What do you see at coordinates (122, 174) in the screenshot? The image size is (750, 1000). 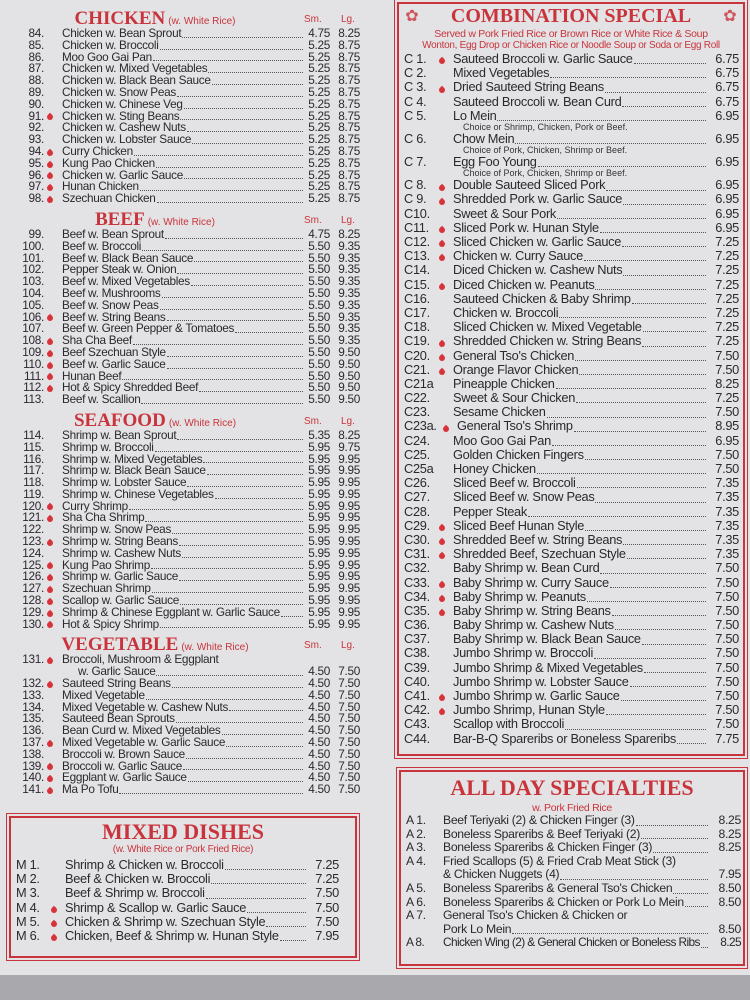 I see `item-name: Chicken w. Garlic Sauce` at bounding box center [122, 174].